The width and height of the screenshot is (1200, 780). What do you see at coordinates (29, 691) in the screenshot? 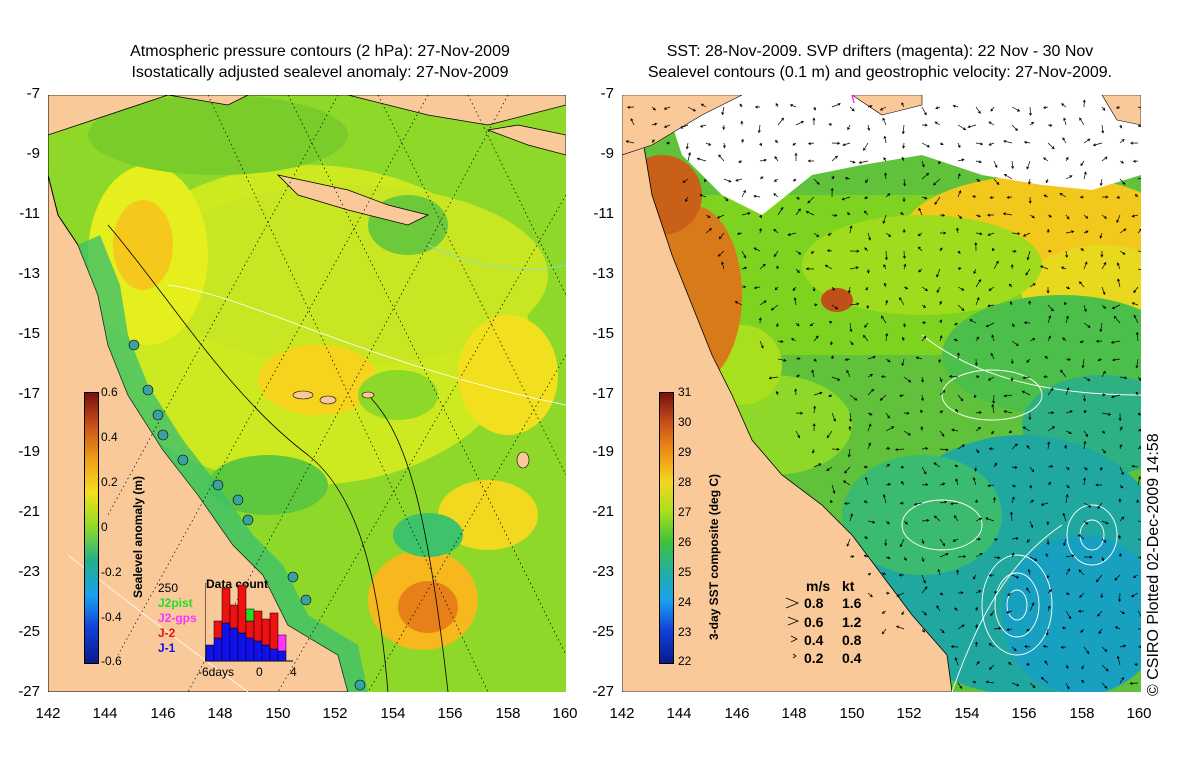
I see `left-y-tick: -27` at bounding box center [29, 691].